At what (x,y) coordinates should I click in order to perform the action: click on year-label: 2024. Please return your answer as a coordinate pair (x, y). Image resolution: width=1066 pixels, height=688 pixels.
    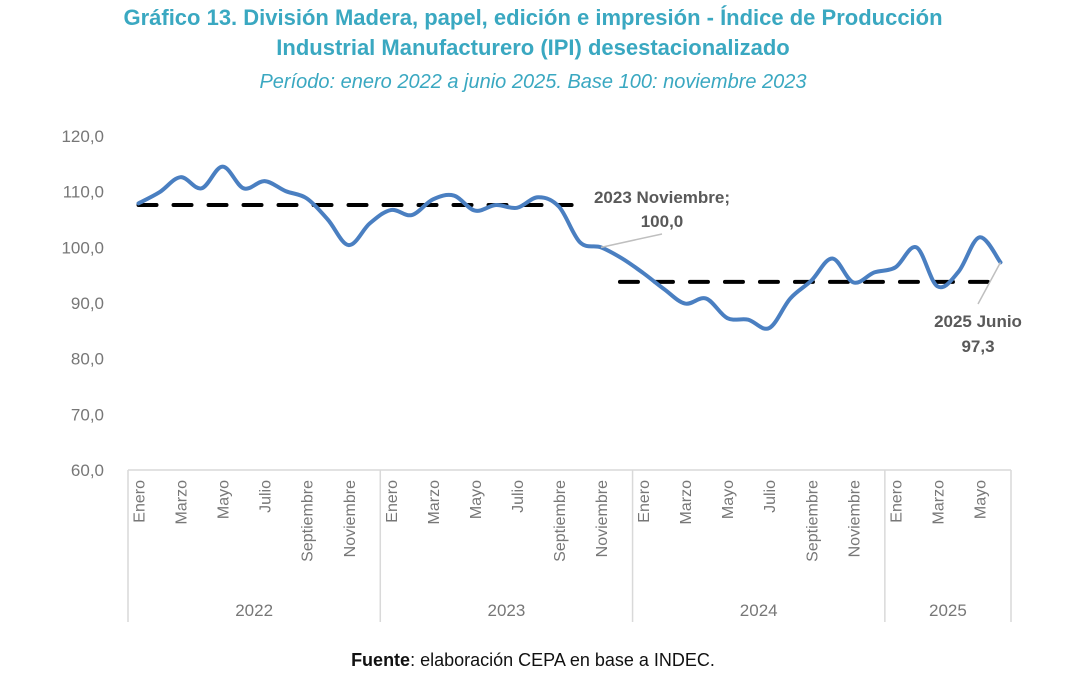
    Looking at the image, I should click on (759, 610).